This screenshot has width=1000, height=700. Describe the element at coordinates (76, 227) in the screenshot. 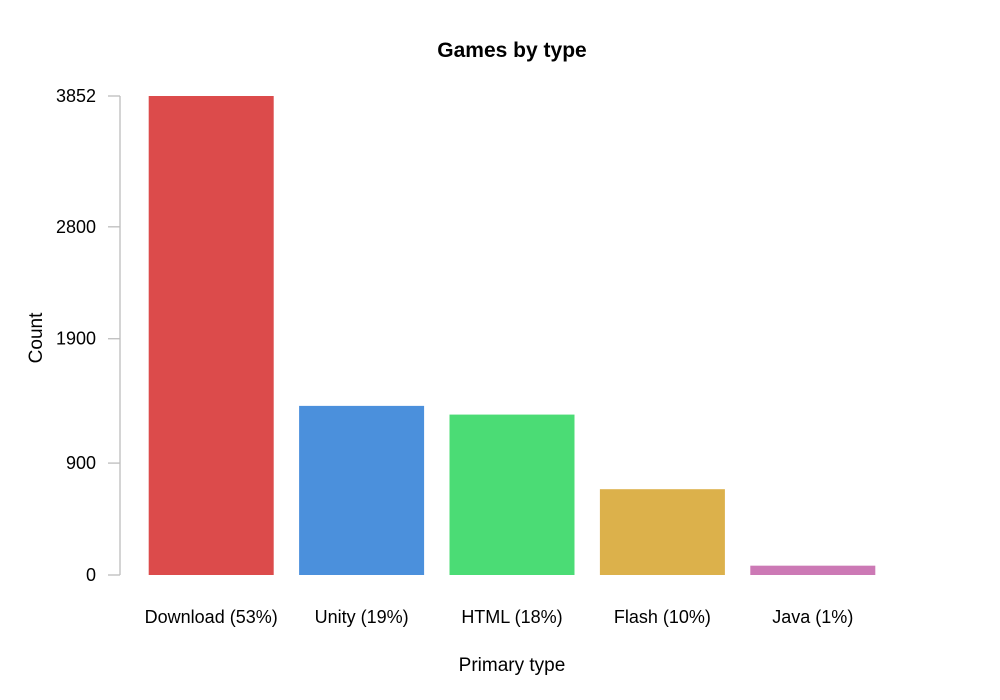

I see `y-tick-label: 2800` at that location.